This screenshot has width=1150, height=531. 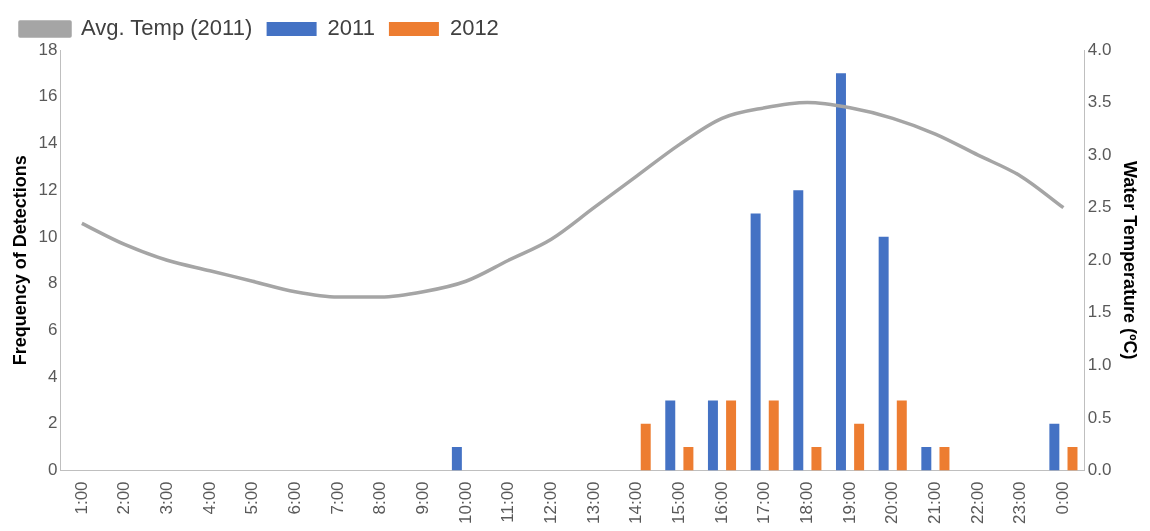 I want to click on x-tick-label: 16:00, so click(x=721, y=503).